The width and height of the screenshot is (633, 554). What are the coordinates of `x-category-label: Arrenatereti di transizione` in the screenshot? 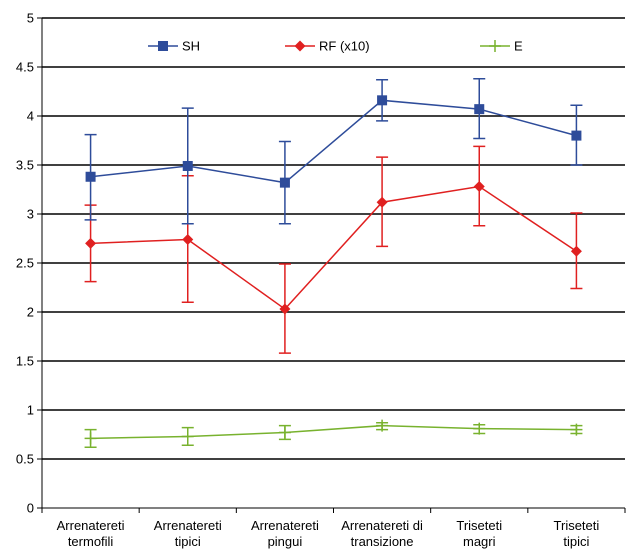 It's located at (382, 533).